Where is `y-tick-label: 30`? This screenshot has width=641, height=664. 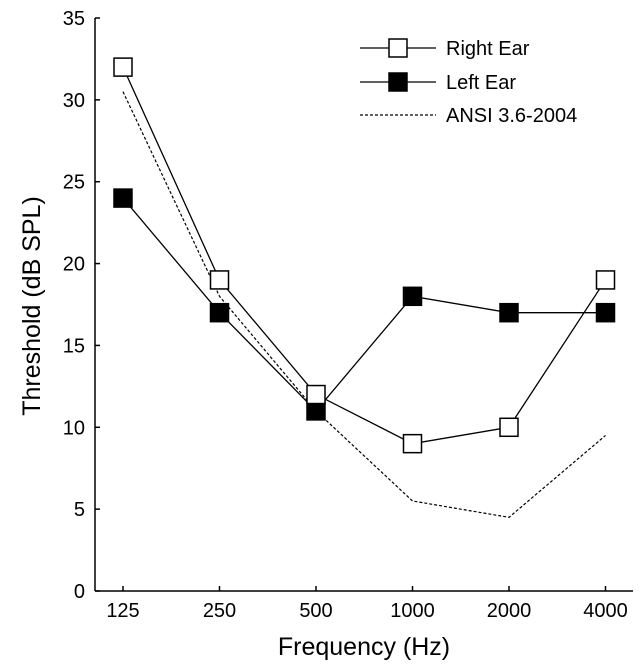
y-tick-label: 30 is located at coordinates (74, 101).